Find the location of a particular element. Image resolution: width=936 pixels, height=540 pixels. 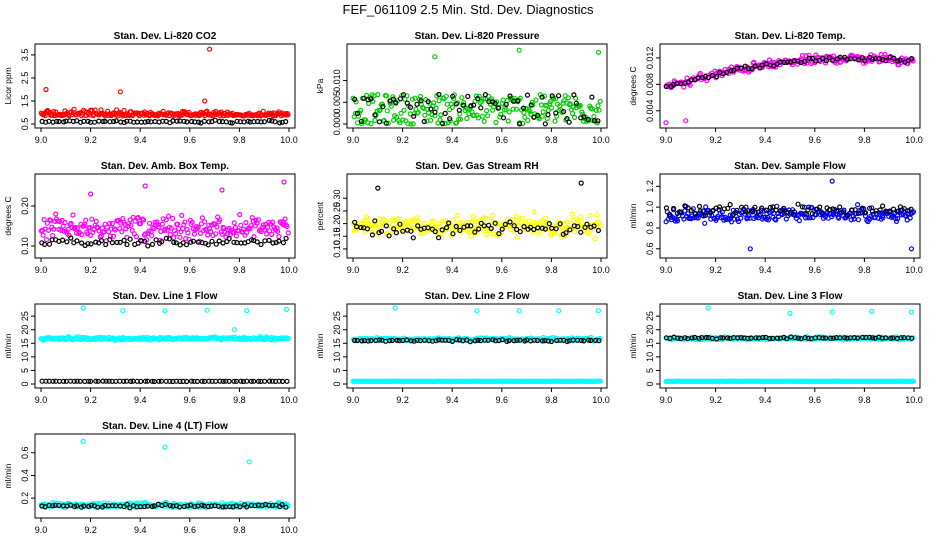

panel-title: Stan. Dev. Li-820 CO2 is located at coordinates (165, 36).